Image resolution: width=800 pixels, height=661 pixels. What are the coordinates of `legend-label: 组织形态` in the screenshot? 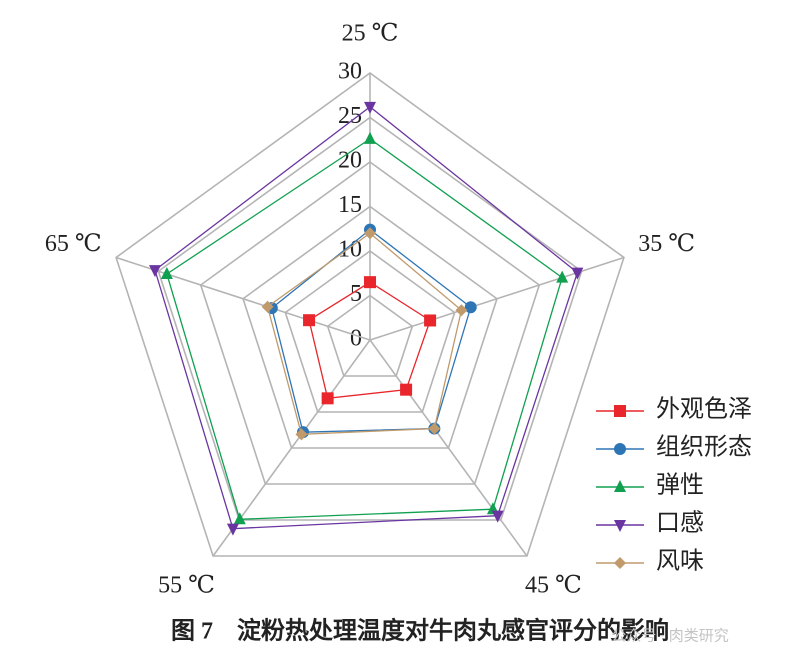 It's located at (704, 447).